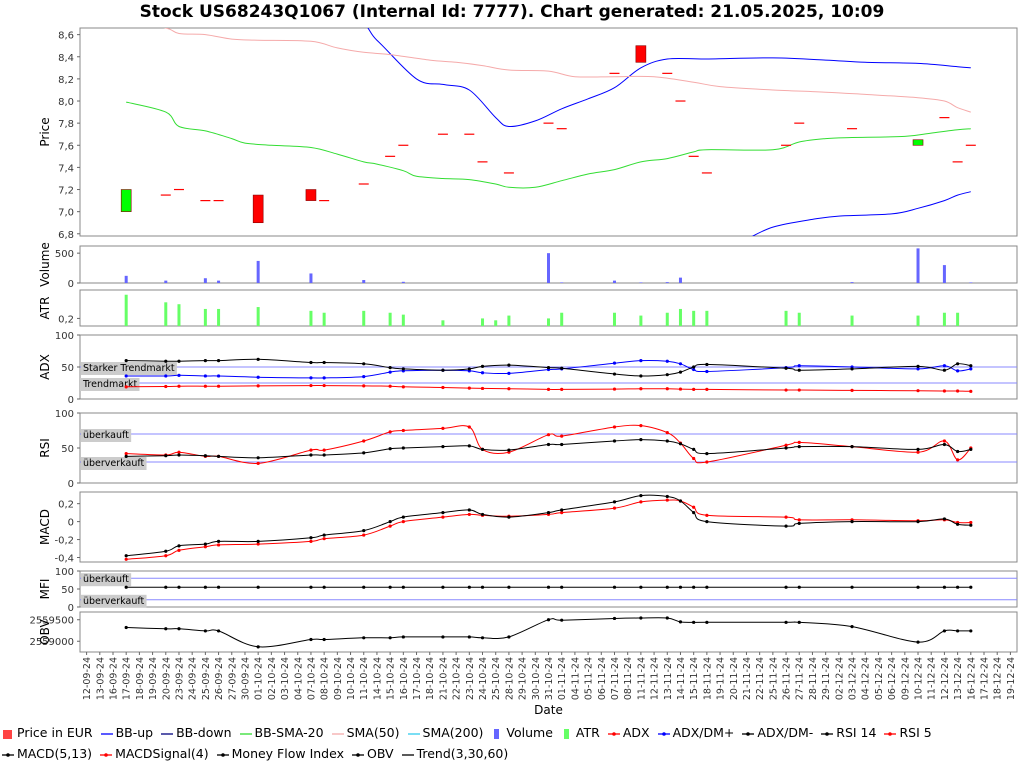  What do you see at coordinates (548, 632) in the screenshot?
I see `obv-panel` at bounding box center [548, 632].